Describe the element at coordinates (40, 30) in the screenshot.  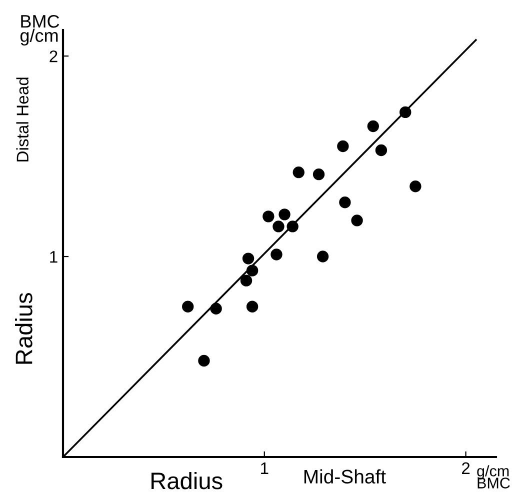
I see `text: BMC g/cm` at that location.